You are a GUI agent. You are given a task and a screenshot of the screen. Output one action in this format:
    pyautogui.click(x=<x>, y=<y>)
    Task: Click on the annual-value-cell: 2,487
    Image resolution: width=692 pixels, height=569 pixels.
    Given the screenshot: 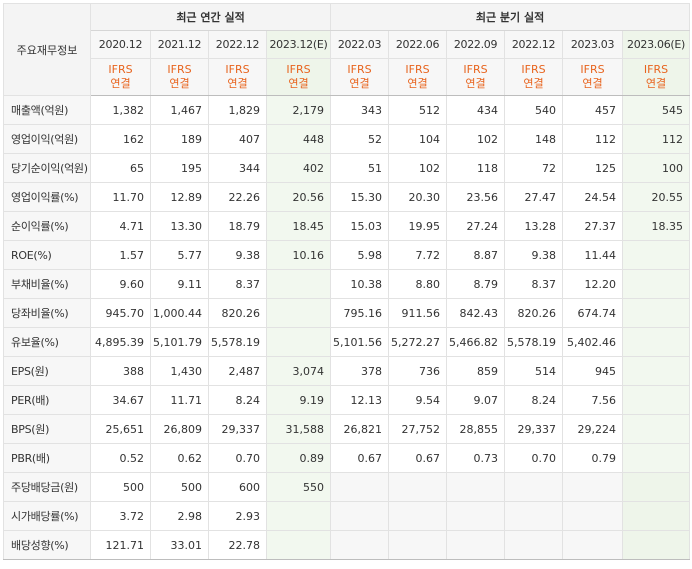 What is the action you would take?
    pyautogui.click(x=237, y=371)
    